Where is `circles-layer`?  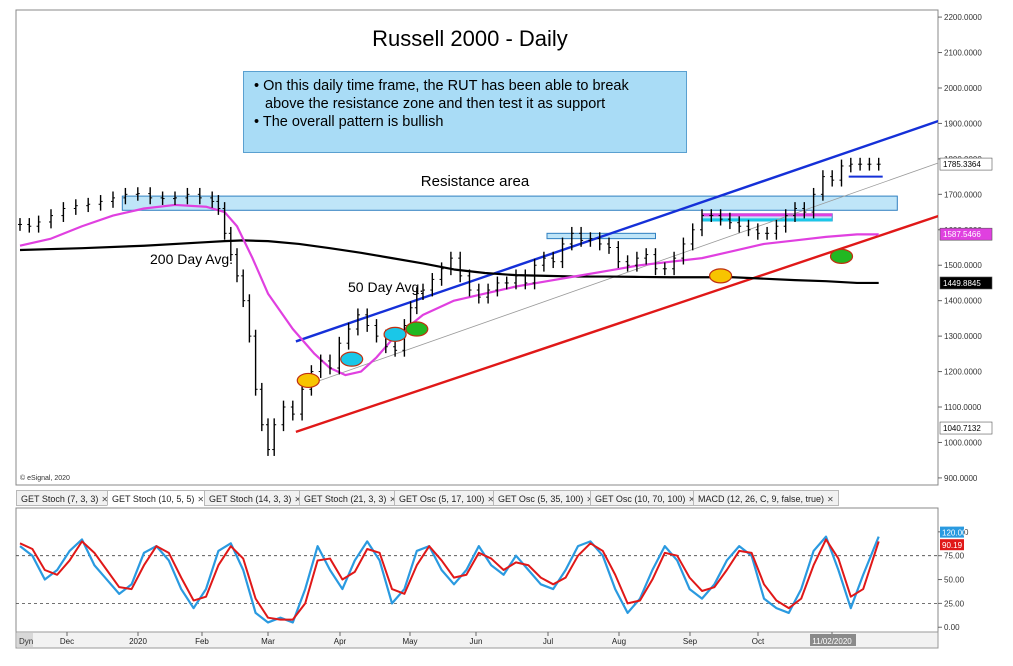 circles-layer is located at coordinates (575, 318).